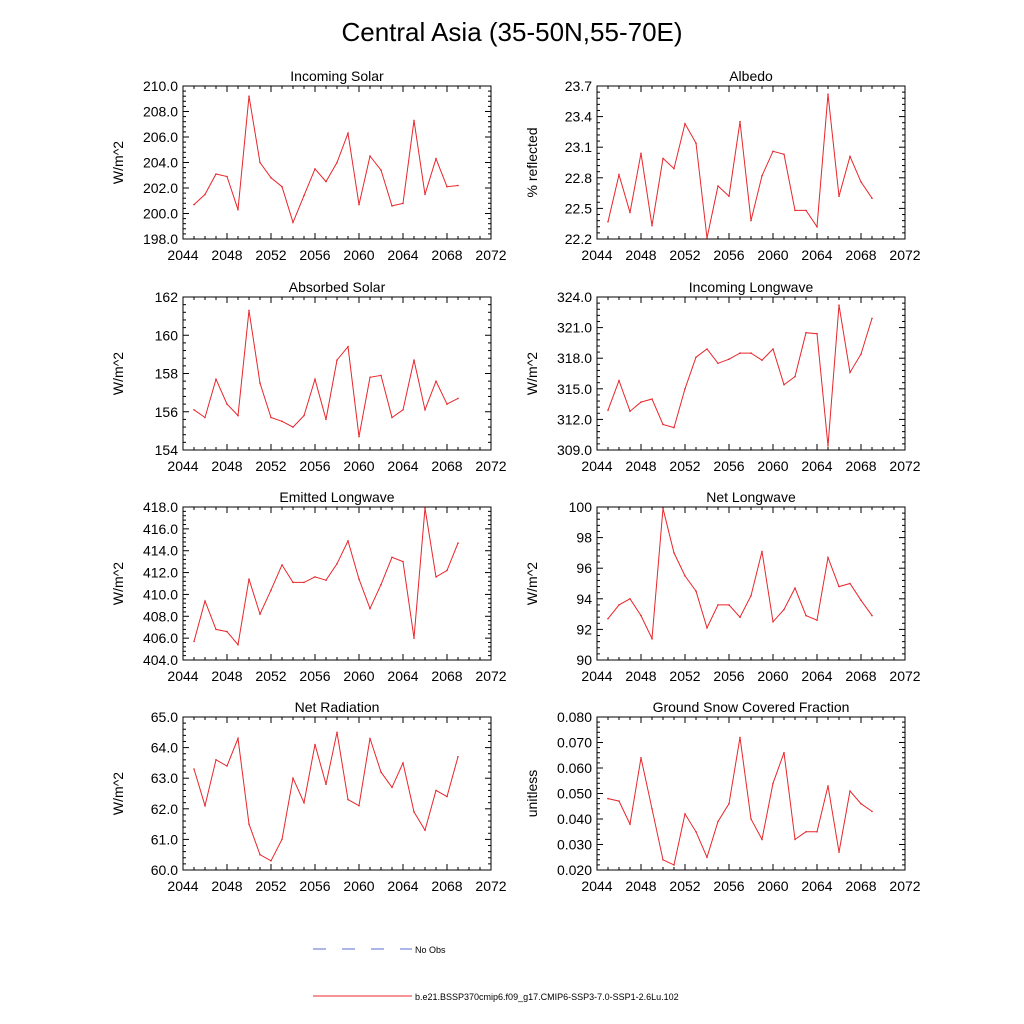  I want to click on y-tick-label: 90, so click(584, 660).